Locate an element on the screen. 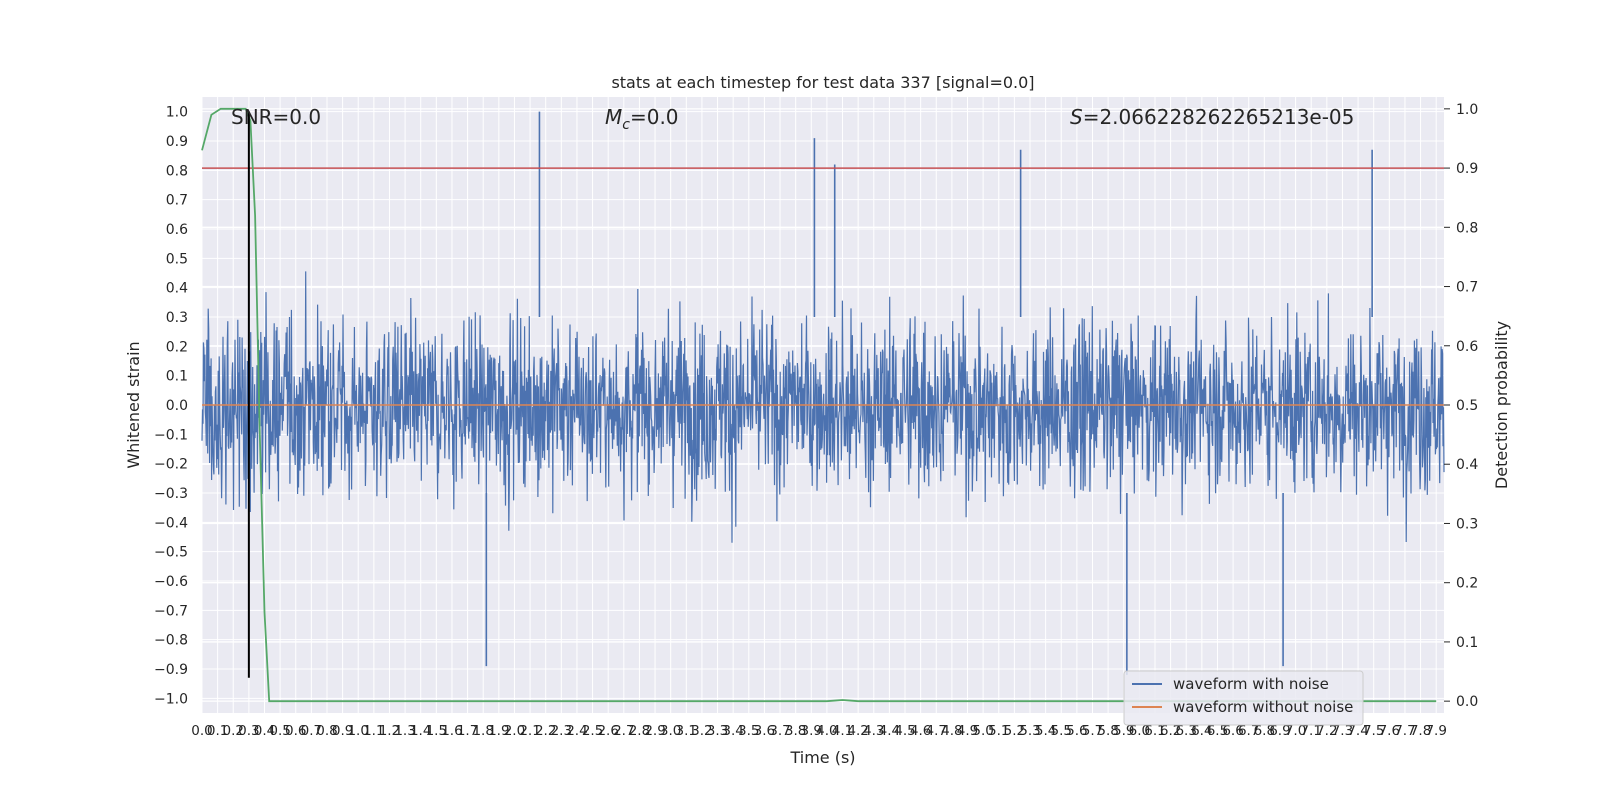  y-tick-label-right: 0.4 is located at coordinates (1467, 465).